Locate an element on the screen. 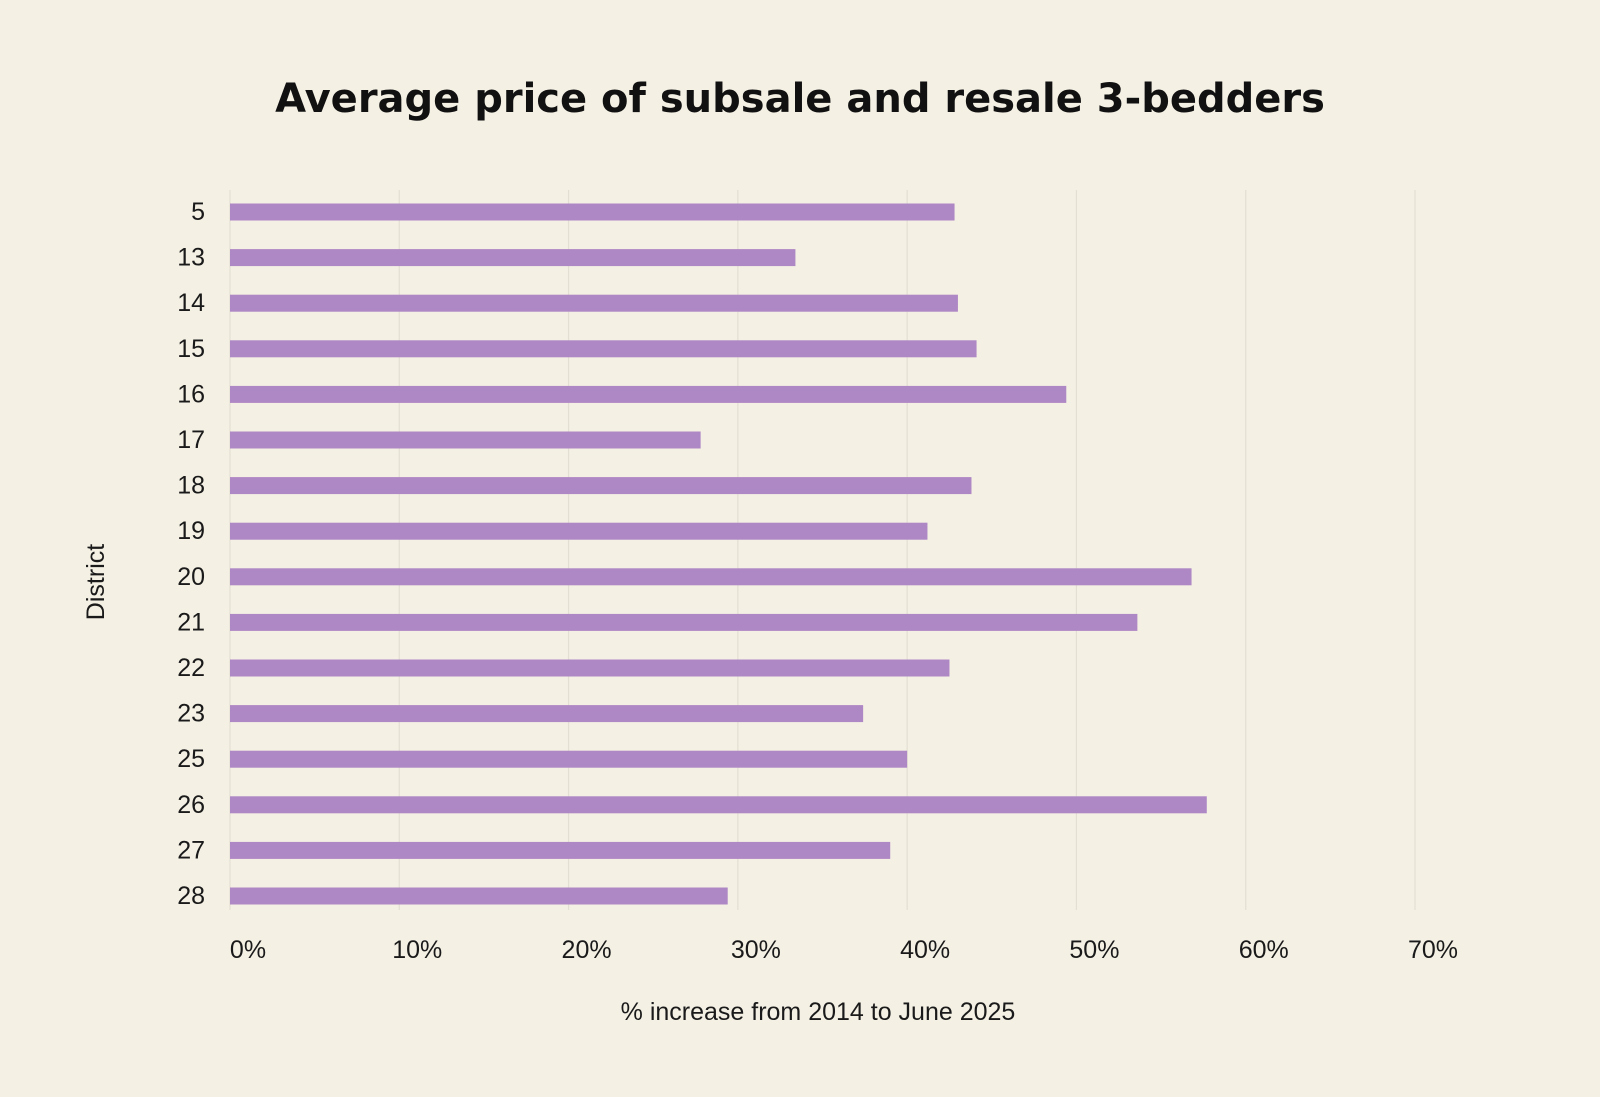 Image resolution: width=1600 pixels, height=1097 pixels. x-tick-label: 40% is located at coordinates (925, 950).